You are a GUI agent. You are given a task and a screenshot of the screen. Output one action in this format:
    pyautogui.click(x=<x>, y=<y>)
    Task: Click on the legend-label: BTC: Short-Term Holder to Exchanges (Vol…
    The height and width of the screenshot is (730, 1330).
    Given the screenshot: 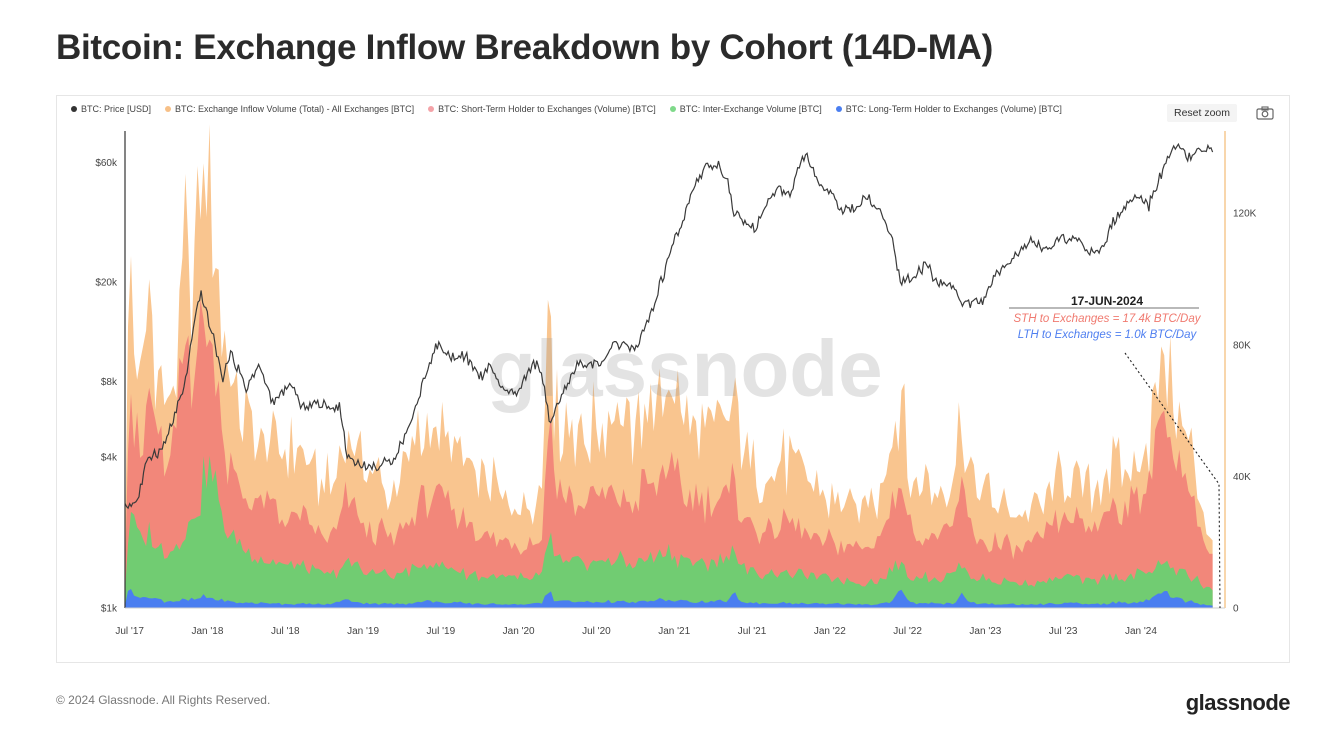 What is the action you would take?
    pyautogui.click(x=547, y=109)
    